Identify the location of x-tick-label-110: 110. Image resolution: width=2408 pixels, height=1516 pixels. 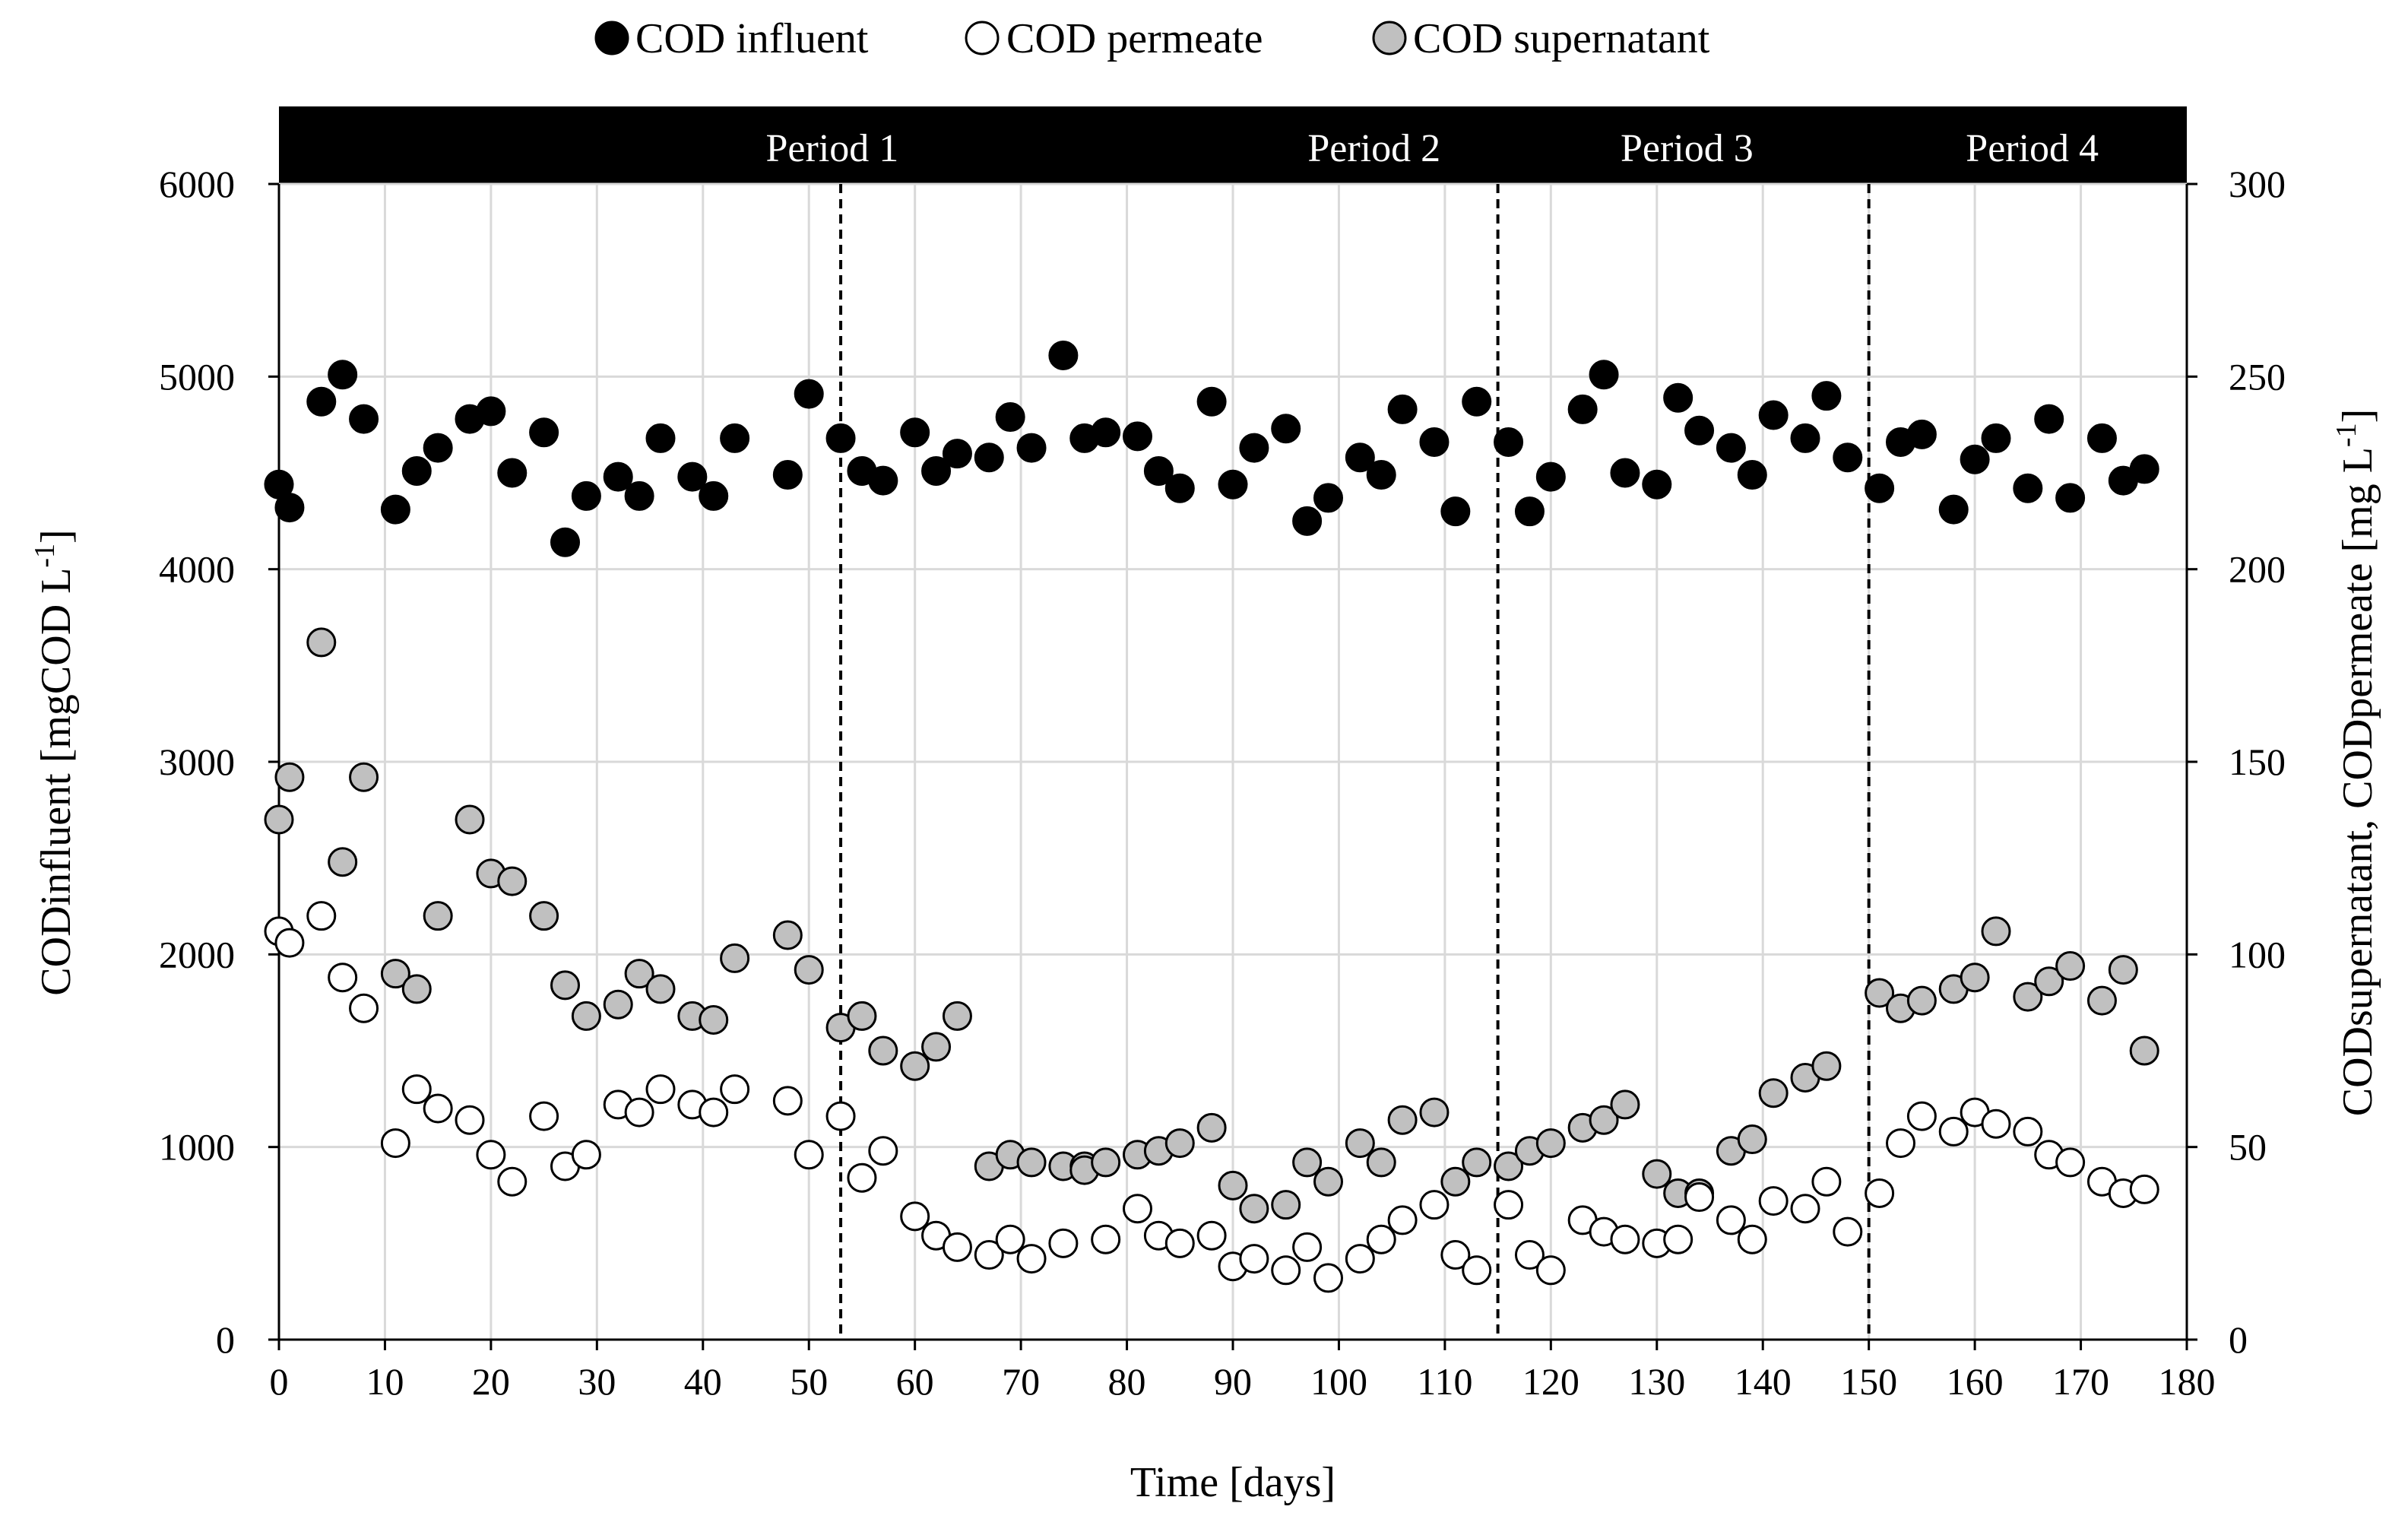
(1444, 1382).